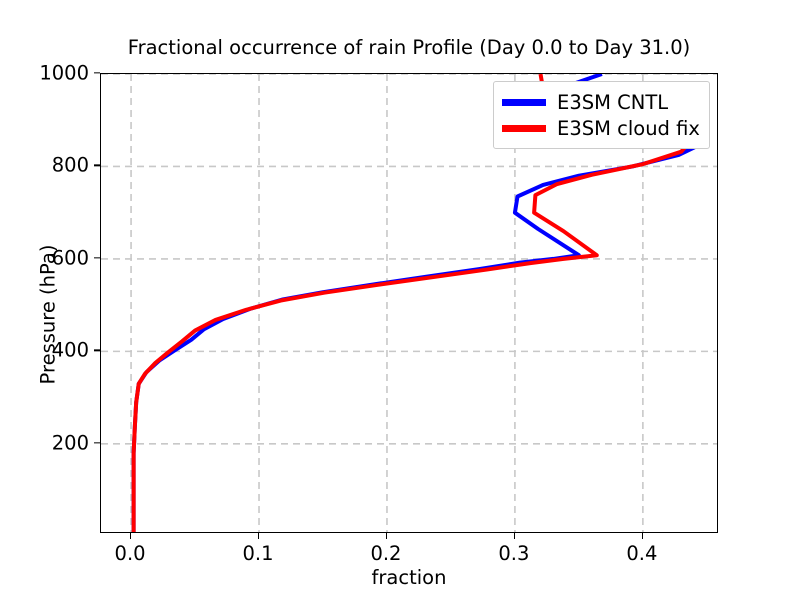 Image resolution: width=800 pixels, height=600 pixels. Describe the element at coordinates (386, 536) in the screenshot. I see `x-tick-mark-0.2` at that location.